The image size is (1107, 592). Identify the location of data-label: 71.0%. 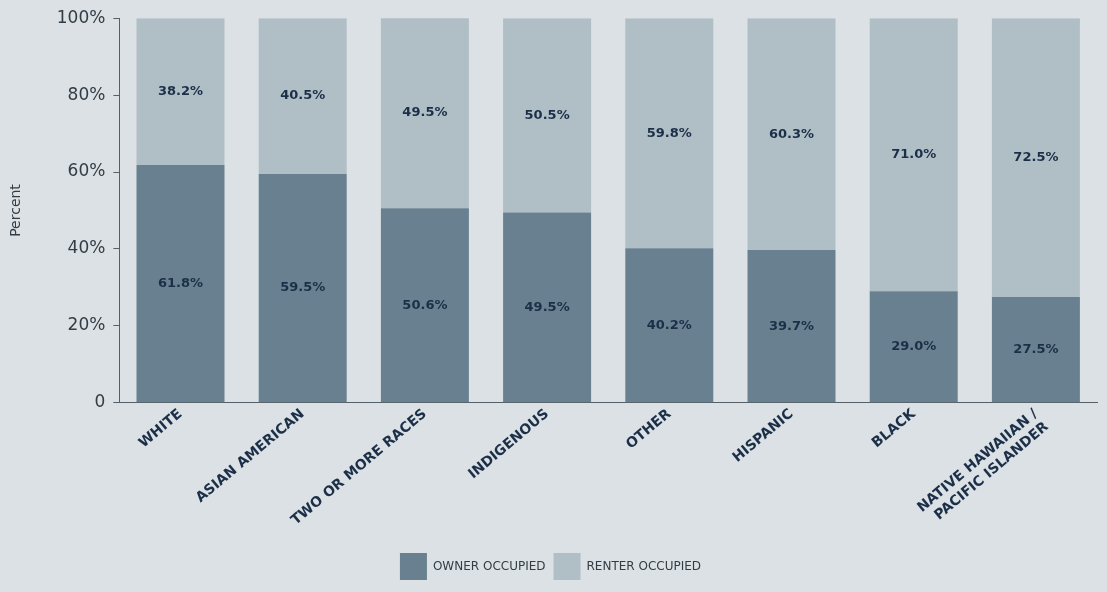
(914, 154).